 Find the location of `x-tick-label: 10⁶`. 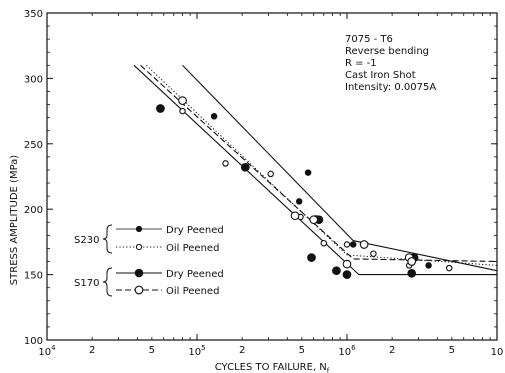

x-tick-label: 10⁶ is located at coordinates (347, 351).